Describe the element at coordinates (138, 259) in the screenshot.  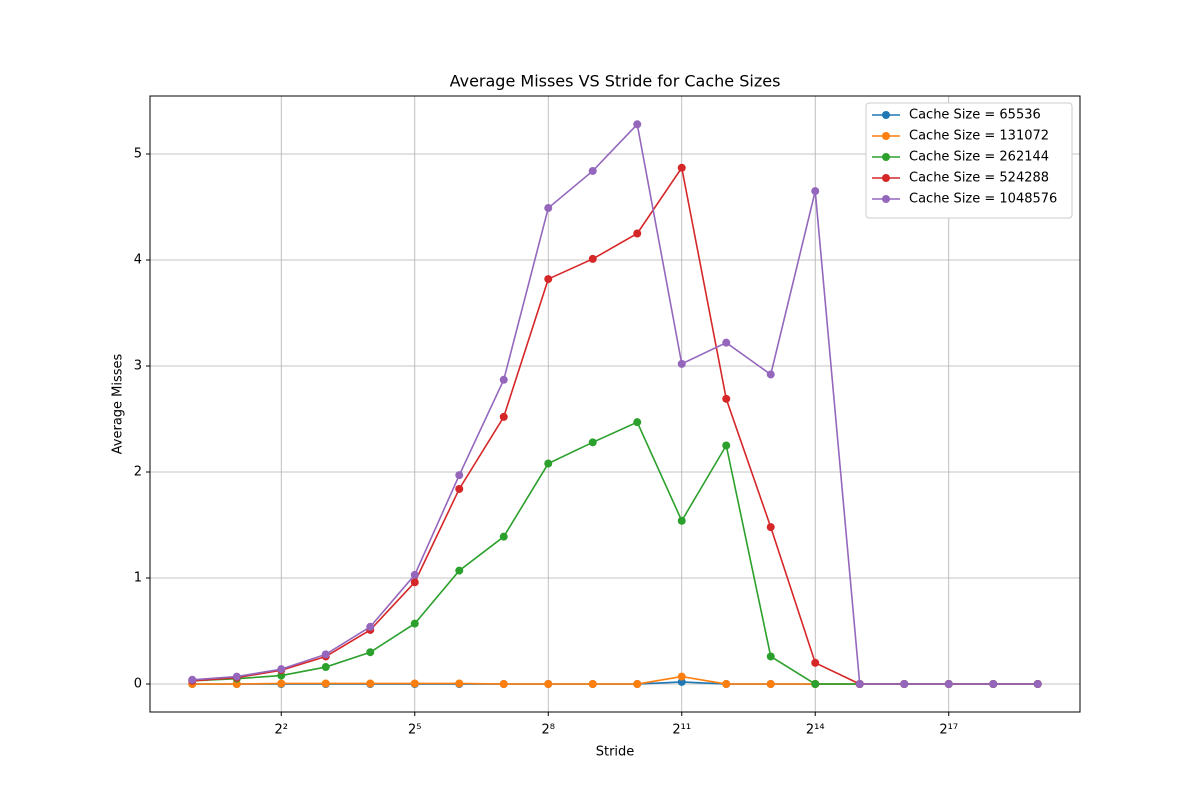
I see `y-tick-label: 4` at that location.